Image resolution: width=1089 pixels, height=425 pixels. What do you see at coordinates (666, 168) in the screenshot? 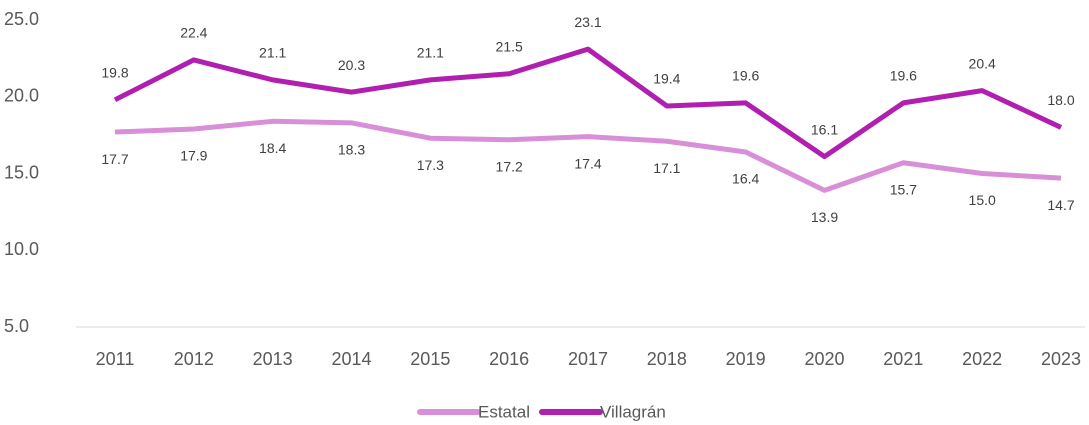
I see `data-label: 17.1` at bounding box center [666, 168].